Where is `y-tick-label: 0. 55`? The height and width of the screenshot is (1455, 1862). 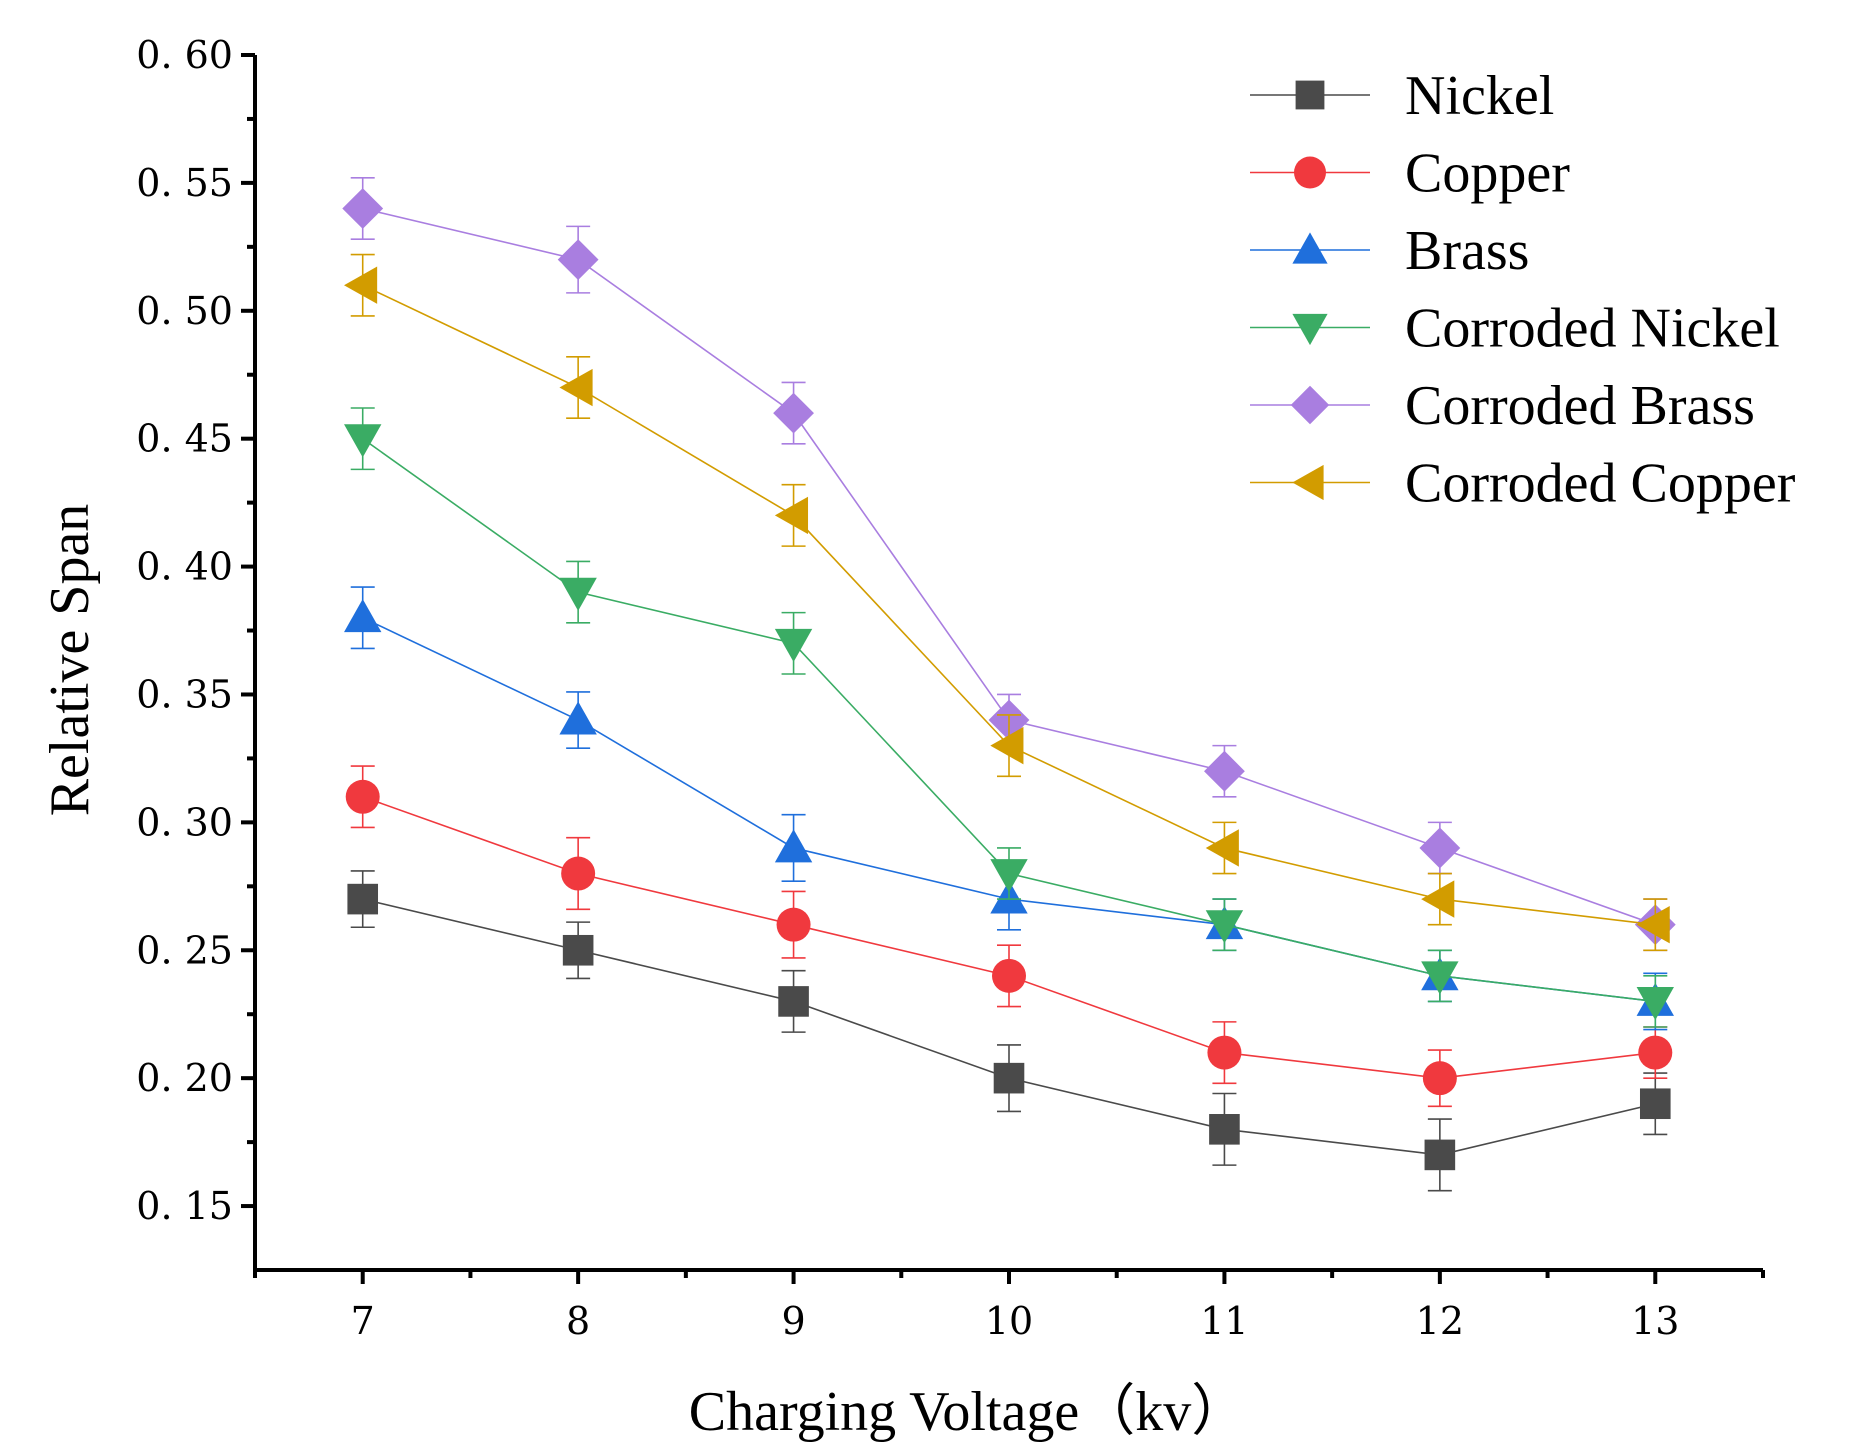 y-tick-label: 0. 55 is located at coordinates (184, 183).